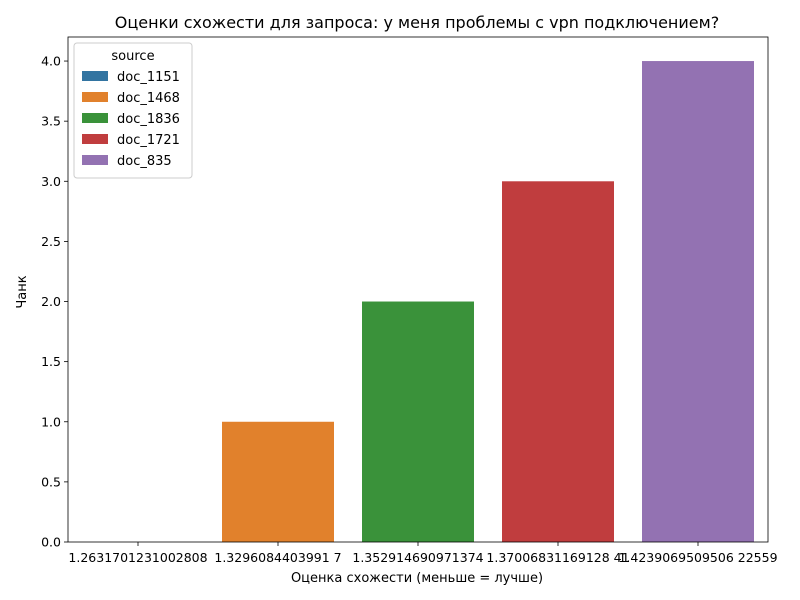 Image resolution: width=800 pixels, height=600 pixels. I want to click on y-tick-label: 4.0, so click(51, 61).